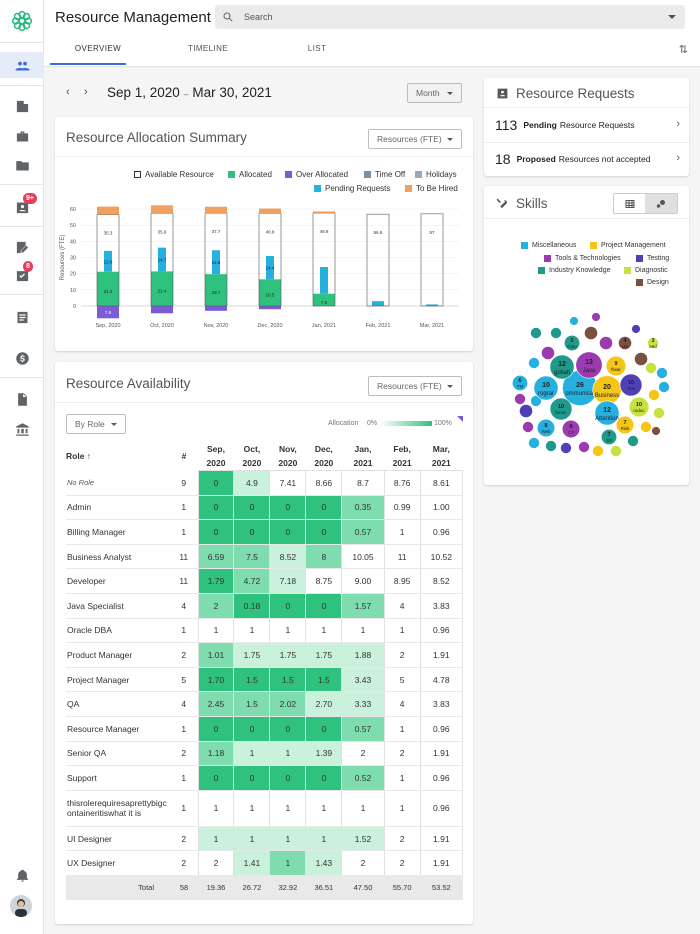 The image size is (700, 934). I want to click on nav-timesheets, so click(22, 247).